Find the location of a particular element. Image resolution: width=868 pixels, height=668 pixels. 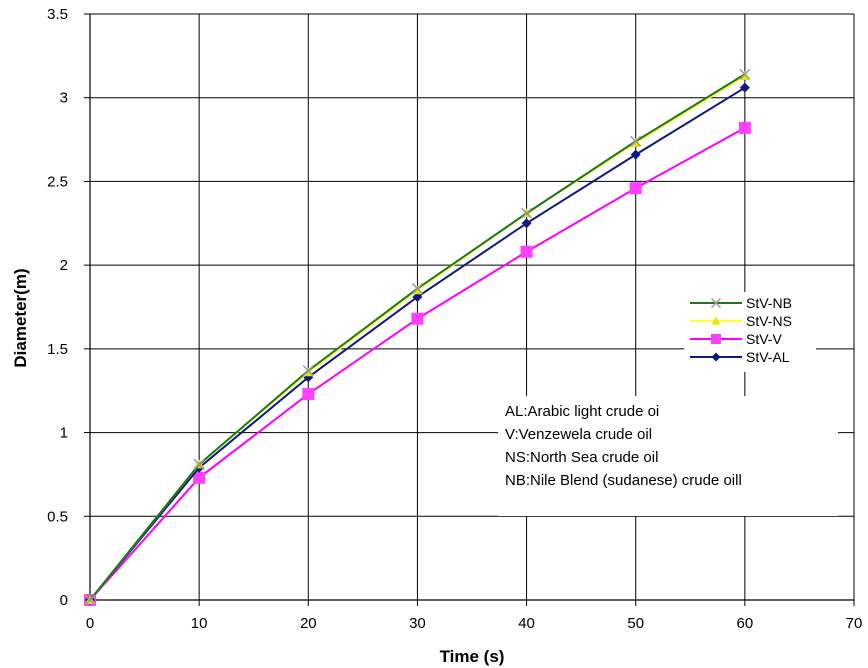

annotation-line: NS:North Sea crude oil is located at coordinates (581, 457).